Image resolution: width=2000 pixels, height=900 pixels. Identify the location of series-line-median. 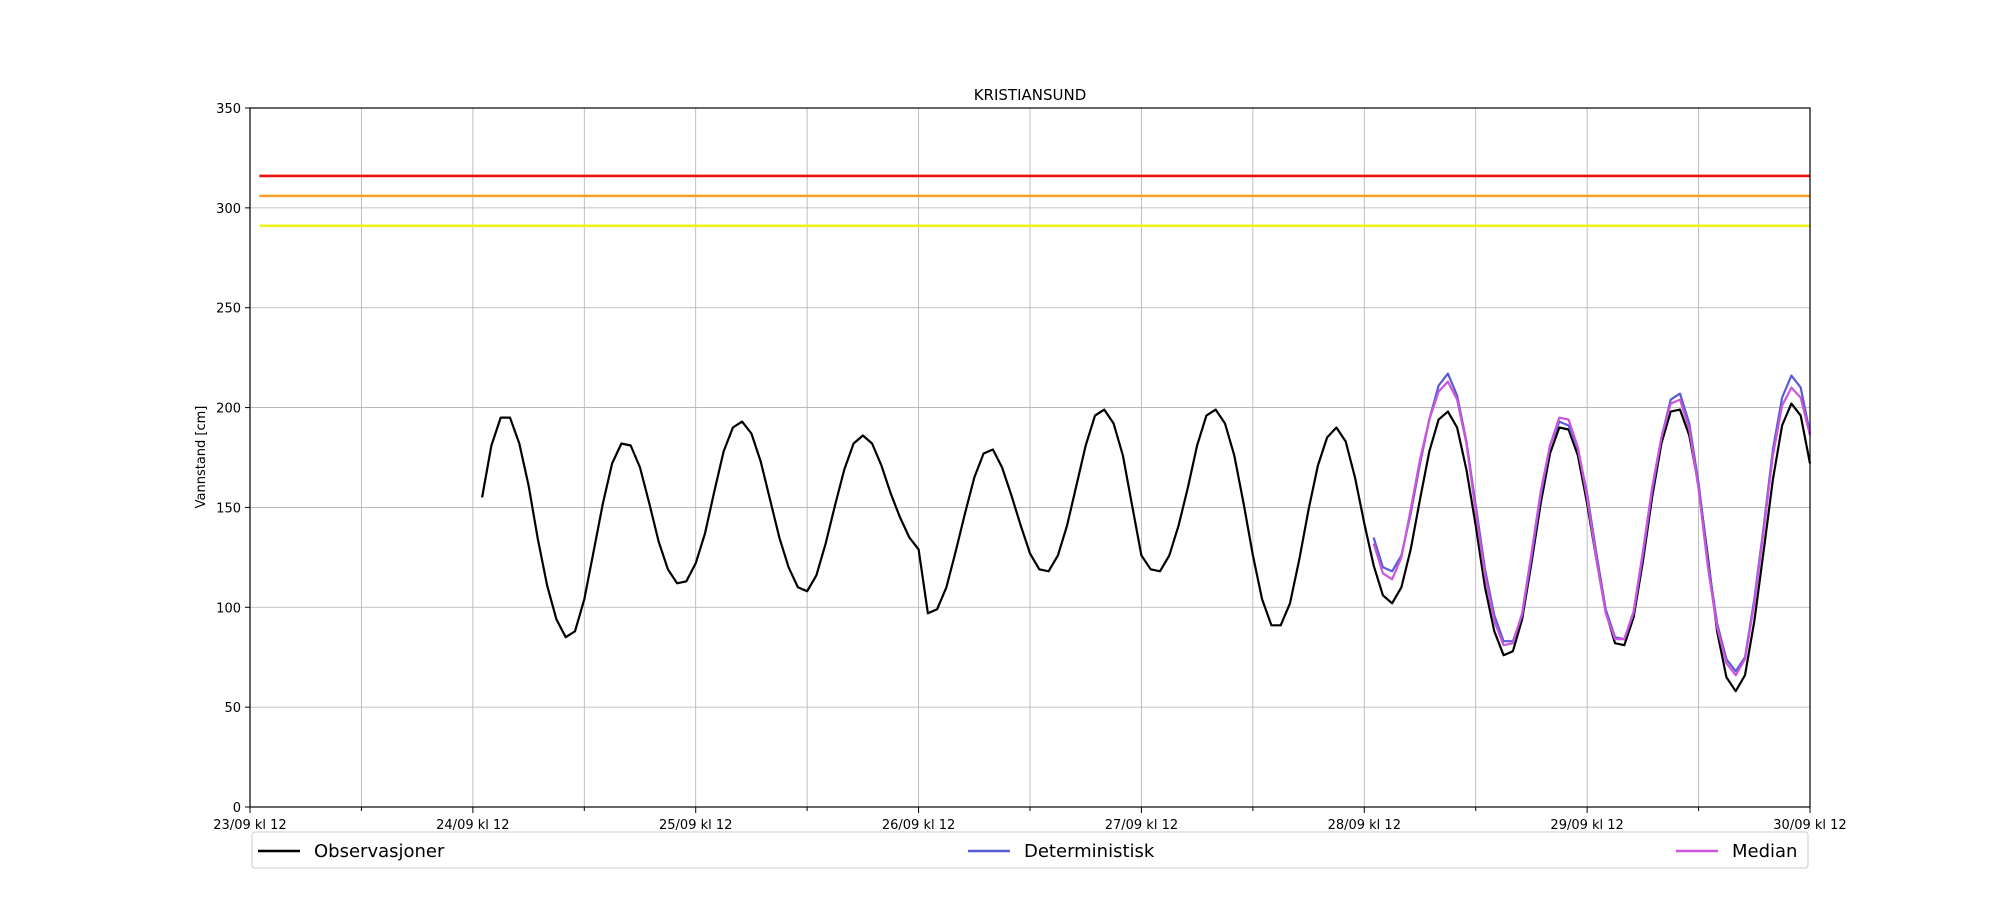
(1592, 528).